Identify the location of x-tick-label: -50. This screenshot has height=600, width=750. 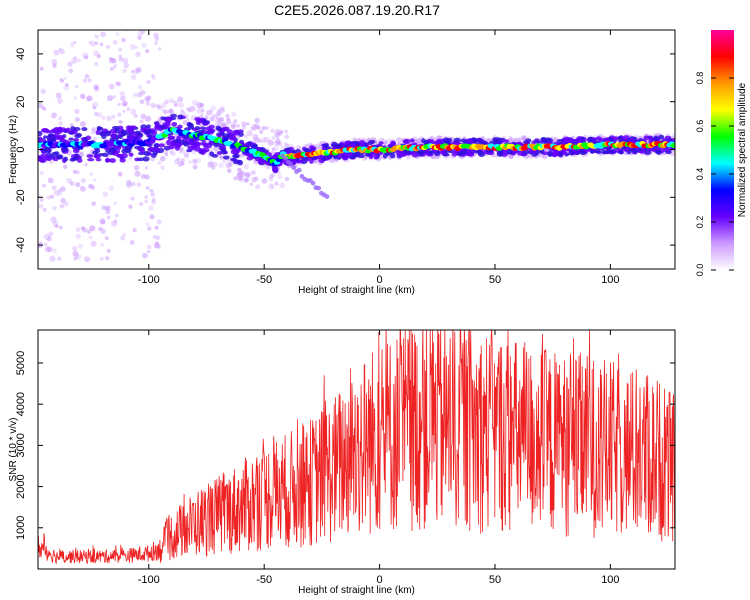
(264, 580).